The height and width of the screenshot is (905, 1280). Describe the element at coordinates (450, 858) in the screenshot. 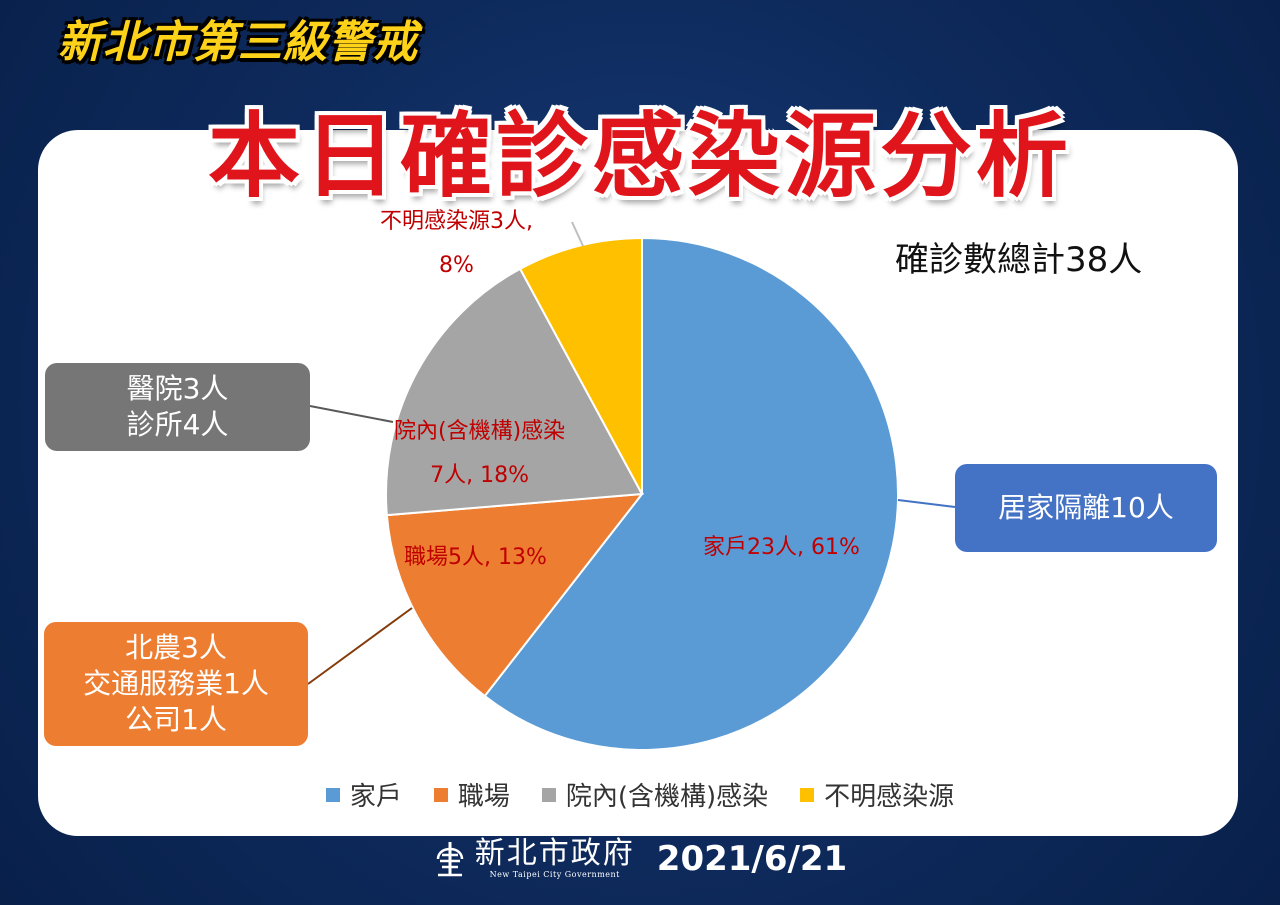

I see `city-emblem-icon` at that location.